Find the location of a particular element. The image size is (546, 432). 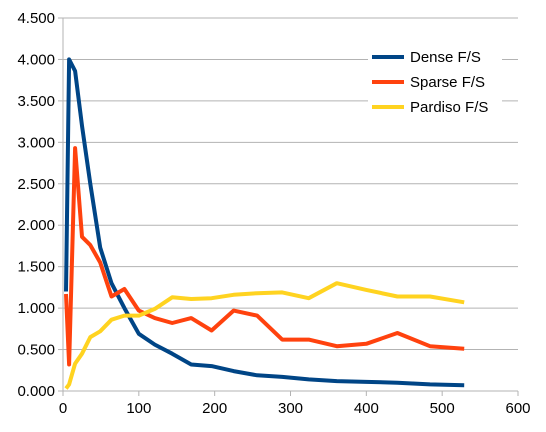

y-tick-label: 0.000 is located at coordinates (36, 391).